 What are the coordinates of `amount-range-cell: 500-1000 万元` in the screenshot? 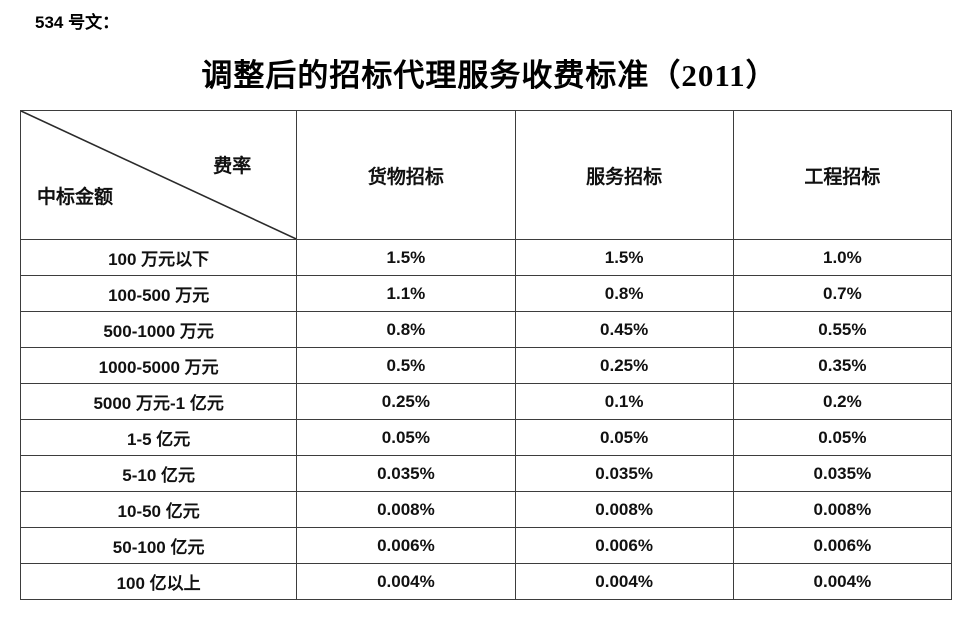 It's located at (158, 329).